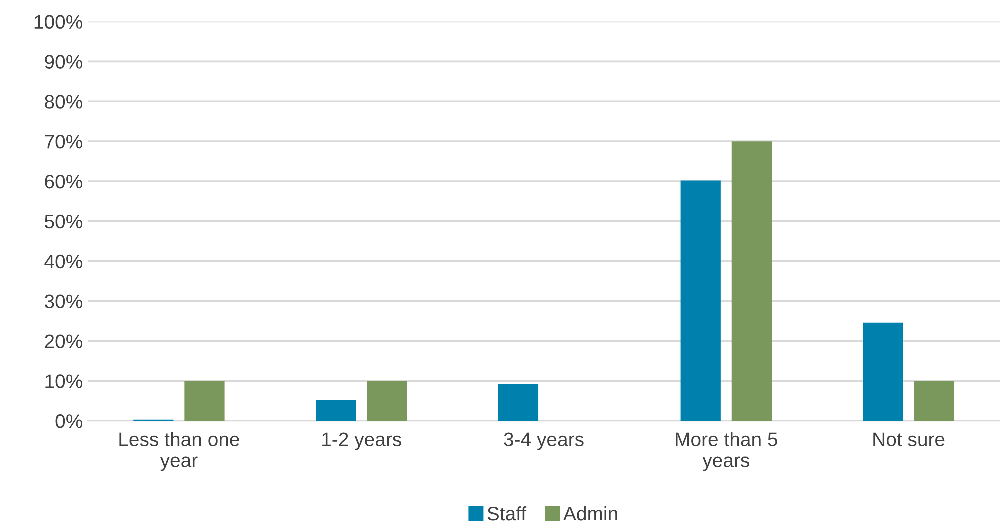  What do you see at coordinates (591, 513) in the screenshot?
I see `legend-label: Admin` at bounding box center [591, 513].